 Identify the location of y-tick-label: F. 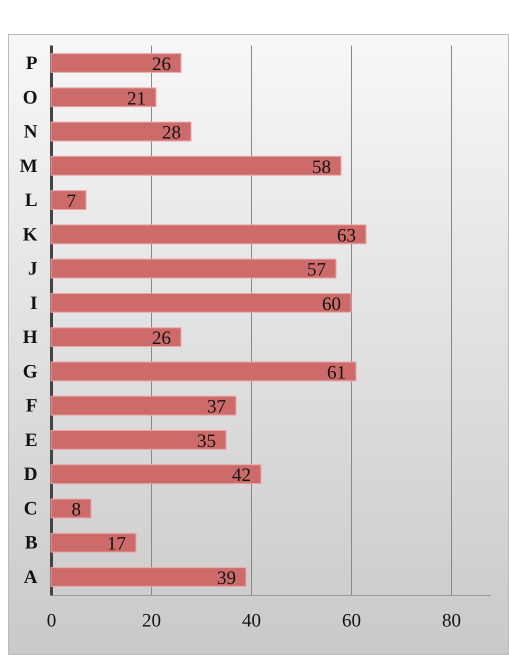
(32, 406).